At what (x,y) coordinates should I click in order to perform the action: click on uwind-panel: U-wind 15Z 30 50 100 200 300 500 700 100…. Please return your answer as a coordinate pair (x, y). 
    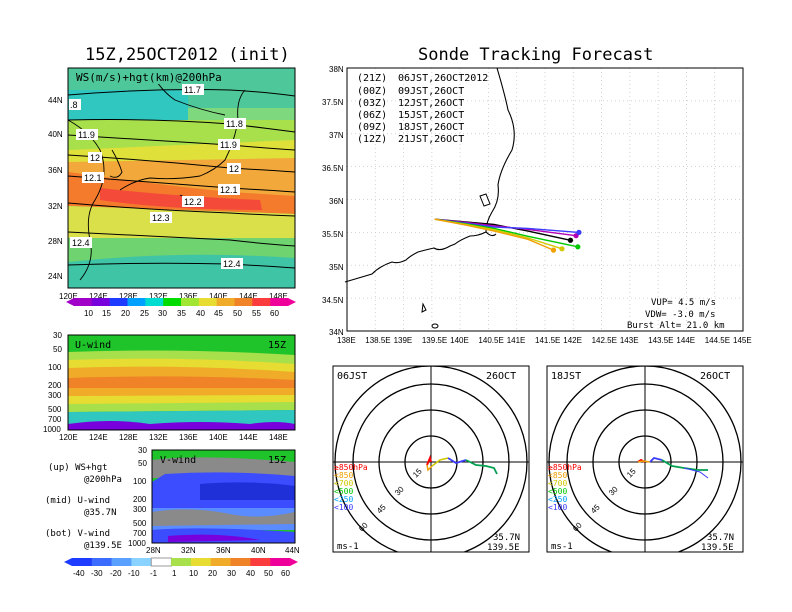
    Looking at the image, I should click on (169, 386).